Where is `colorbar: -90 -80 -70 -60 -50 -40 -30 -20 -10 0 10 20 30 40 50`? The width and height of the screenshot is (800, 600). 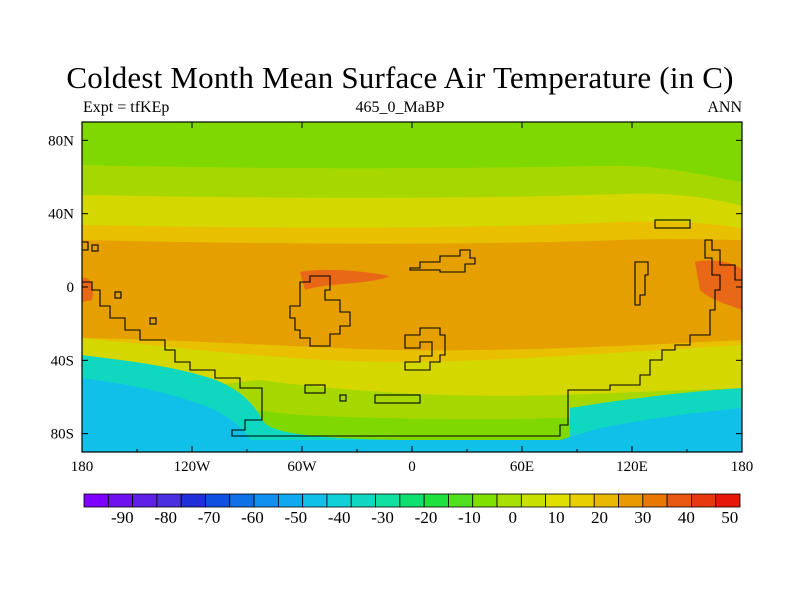 colorbar: -90 -80 -70 -60 -50 -40 -30 -20 -10 0 10 20 30 40 50 is located at coordinates (412, 510).